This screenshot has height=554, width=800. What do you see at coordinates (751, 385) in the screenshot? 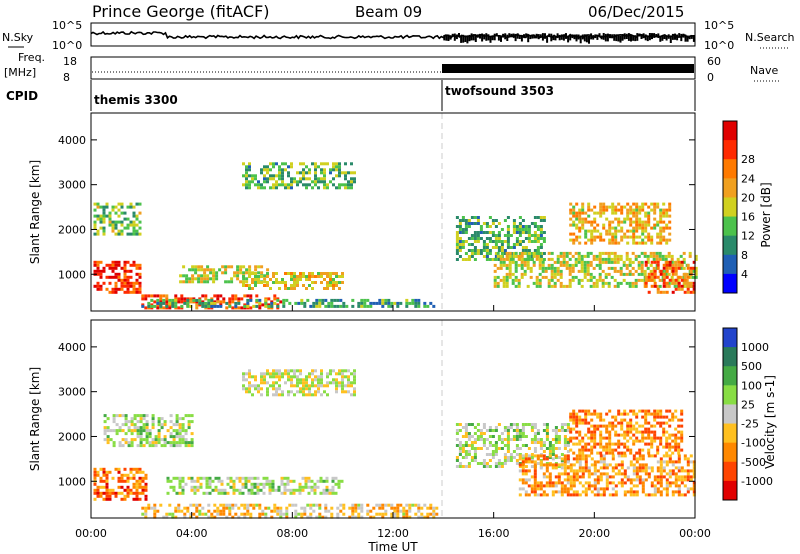
I see `colorbar-tick-label: 100` at bounding box center [751, 385].